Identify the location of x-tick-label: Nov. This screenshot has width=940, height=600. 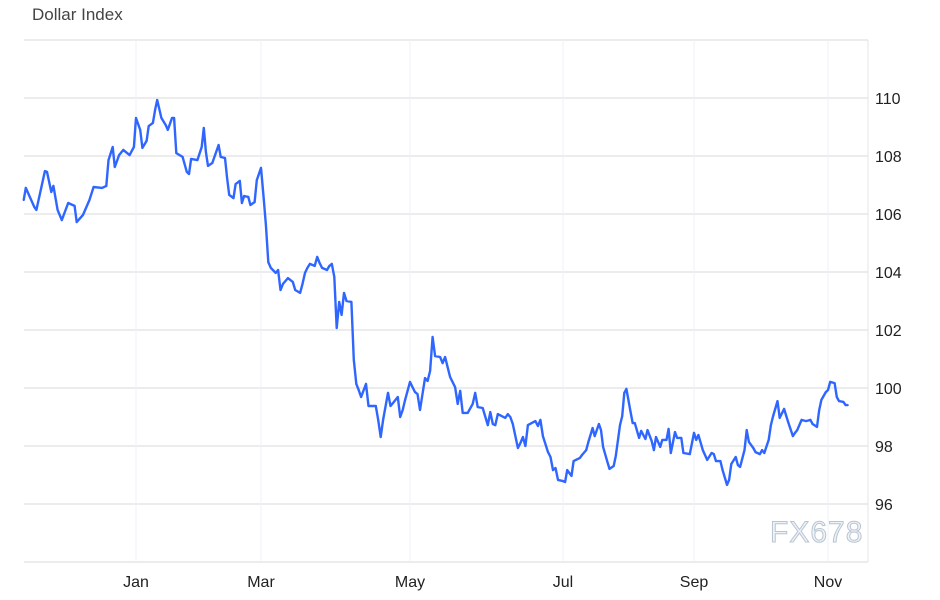
(828, 582).